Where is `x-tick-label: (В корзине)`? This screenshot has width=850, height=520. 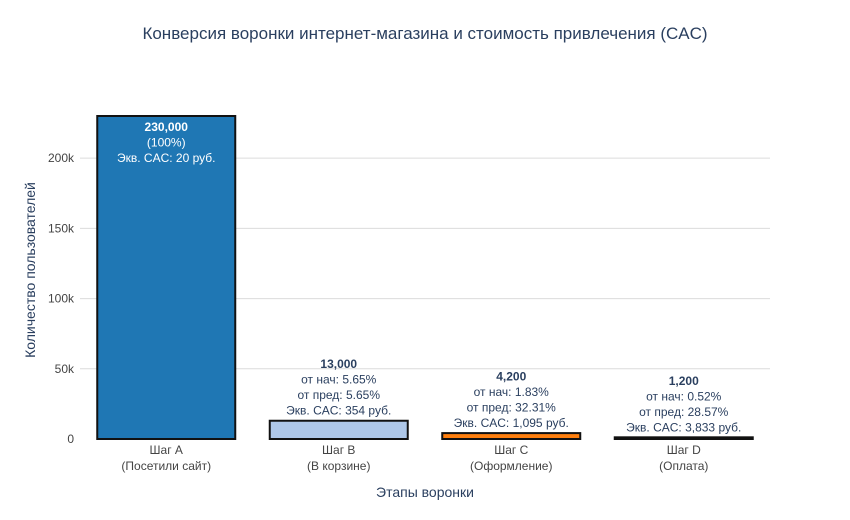
x-tick-label: (В корзине) is located at coordinates (338, 466).